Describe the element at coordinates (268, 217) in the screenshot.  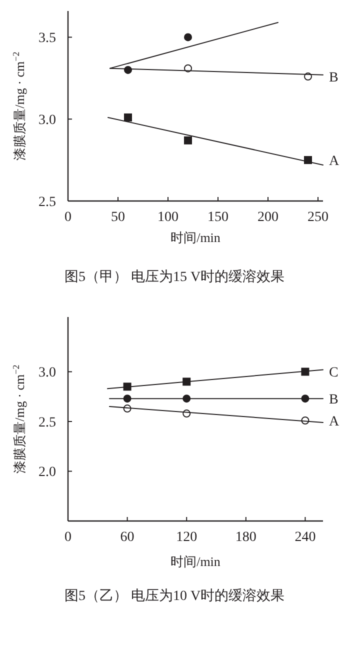
I see `x-tick-label: 200` at that location.